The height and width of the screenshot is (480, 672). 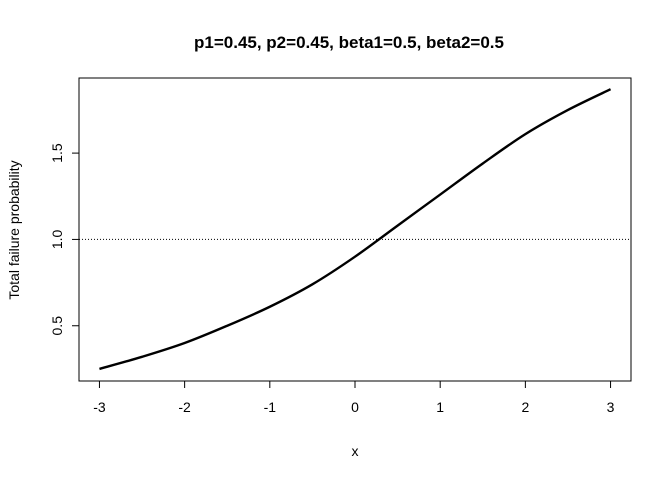 I want to click on x-tick-label: -2, so click(x=184, y=407).